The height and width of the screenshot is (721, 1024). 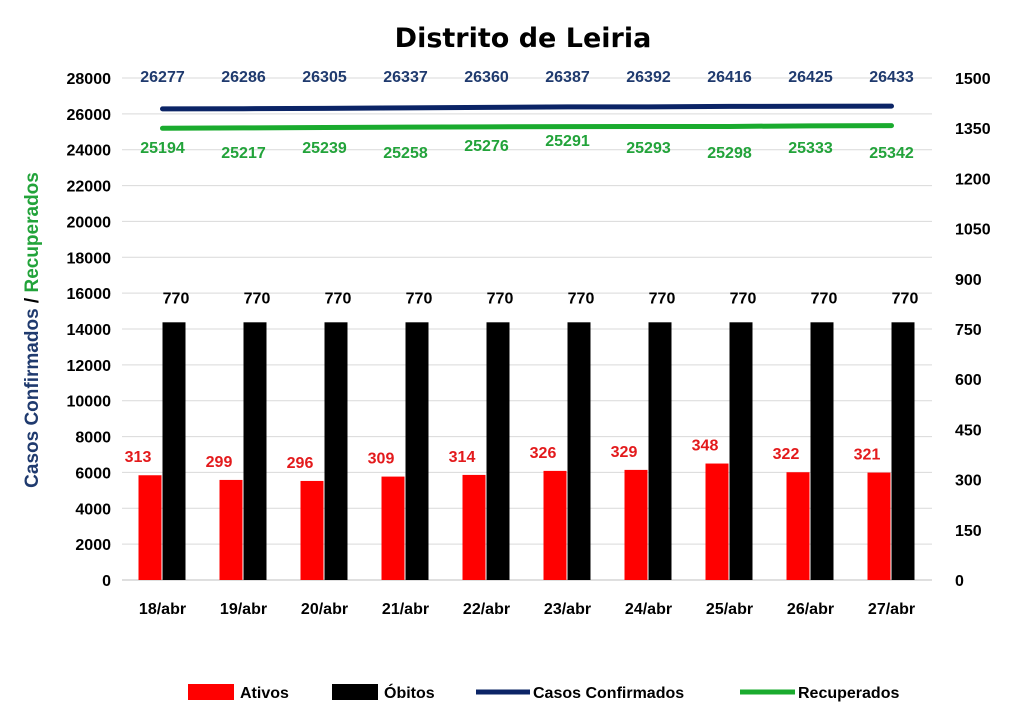 What do you see at coordinates (93, 509) in the screenshot?
I see `left-tick-label: 4000` at bounding box center [93, 509].